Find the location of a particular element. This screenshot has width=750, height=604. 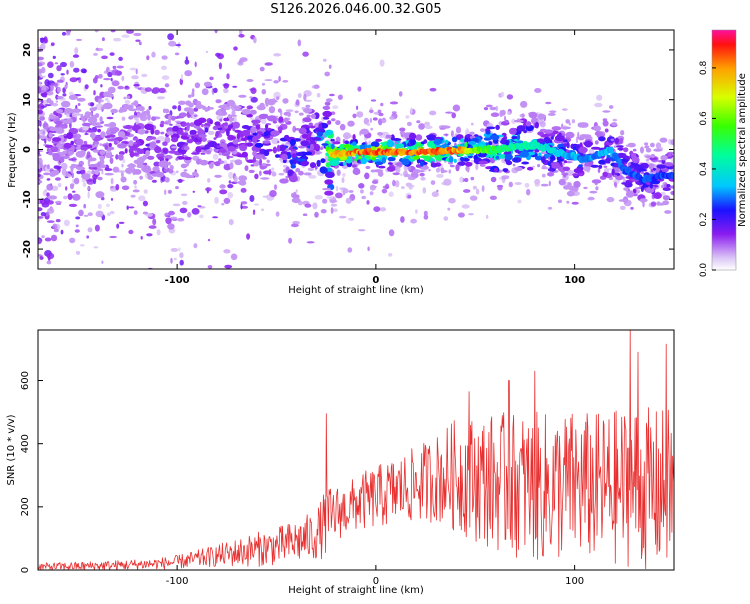

spectrogram-y-tick-label: 10 is located at coordinates (27, 100).